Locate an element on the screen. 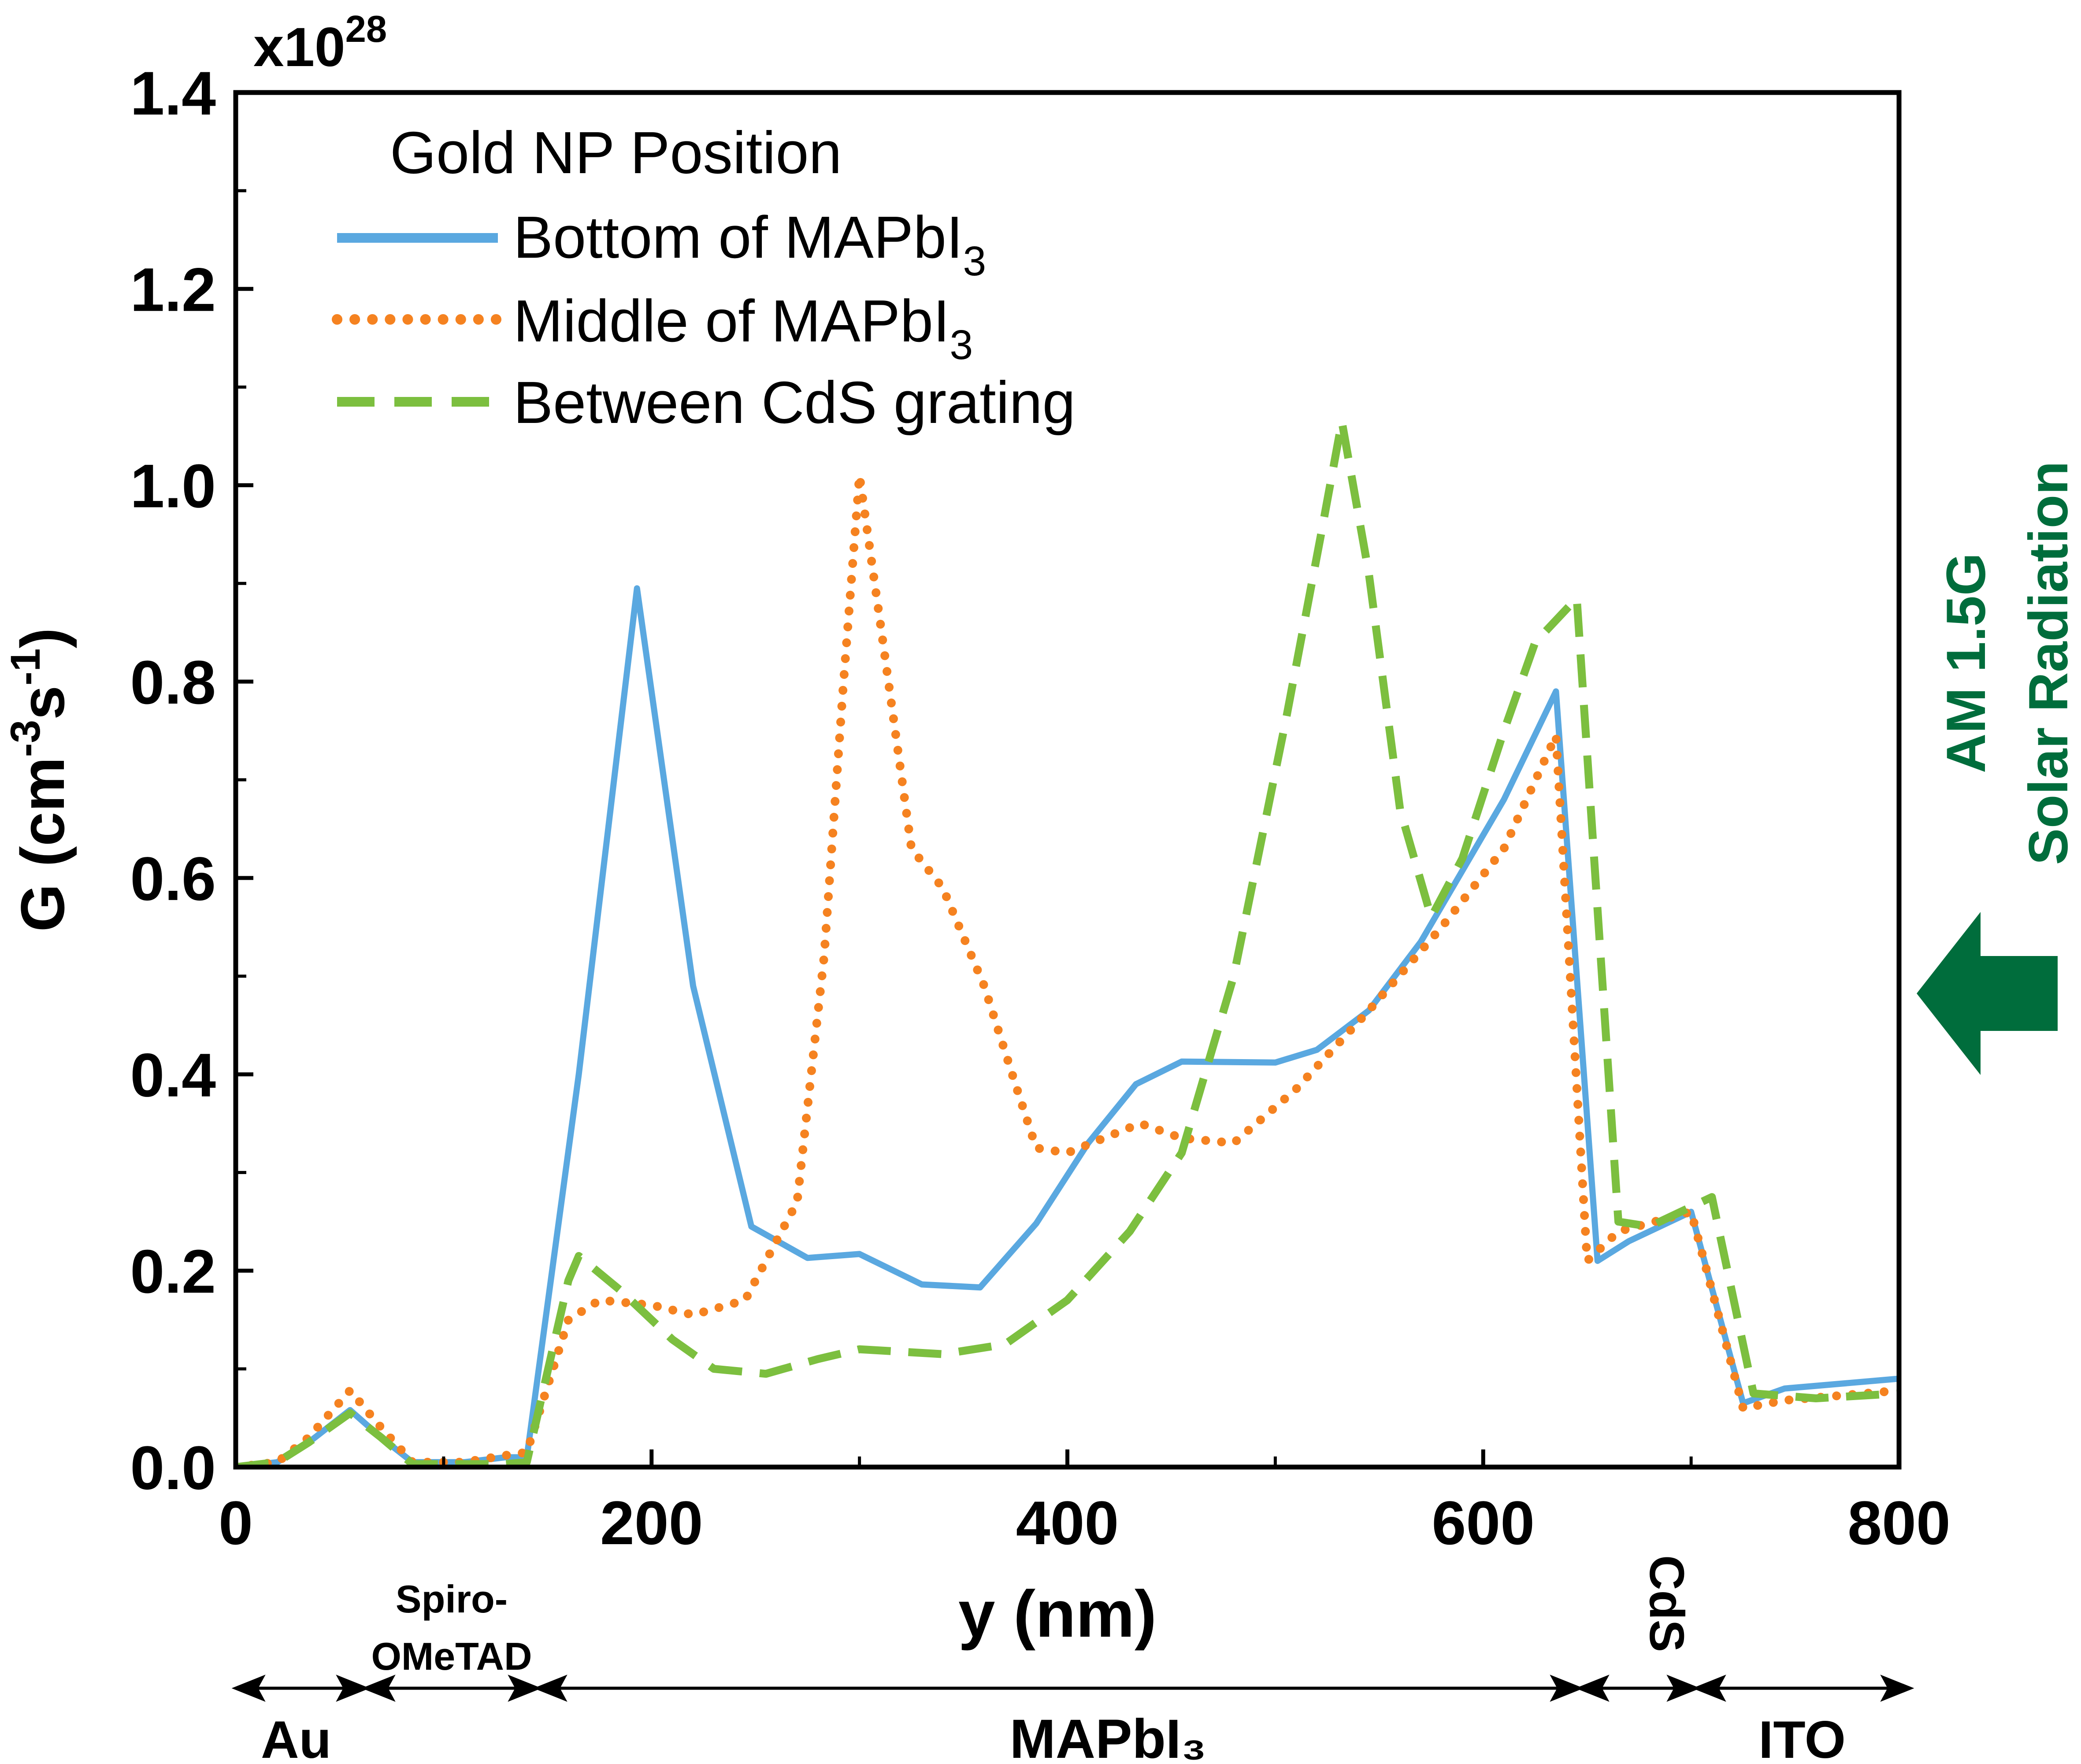 This screenshot has width=2081, height=1764. y-multiplier: x1028 is located at coordinates (320, 43).